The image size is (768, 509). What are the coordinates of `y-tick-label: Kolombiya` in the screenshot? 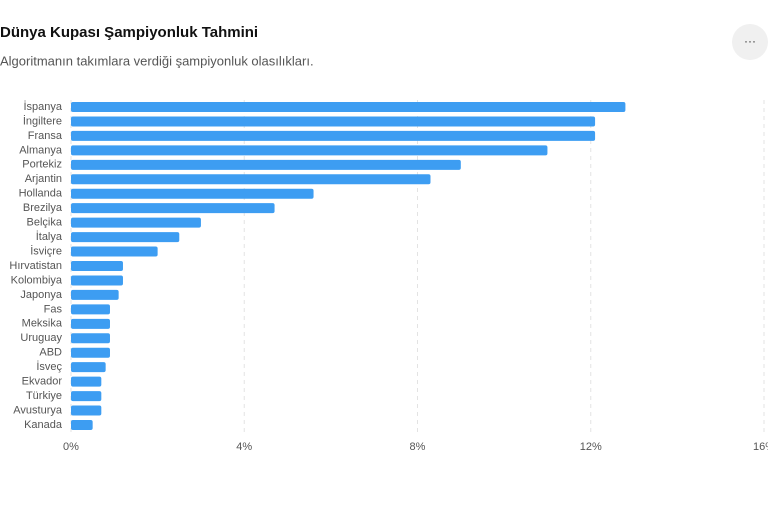 It's located at (37, 280).